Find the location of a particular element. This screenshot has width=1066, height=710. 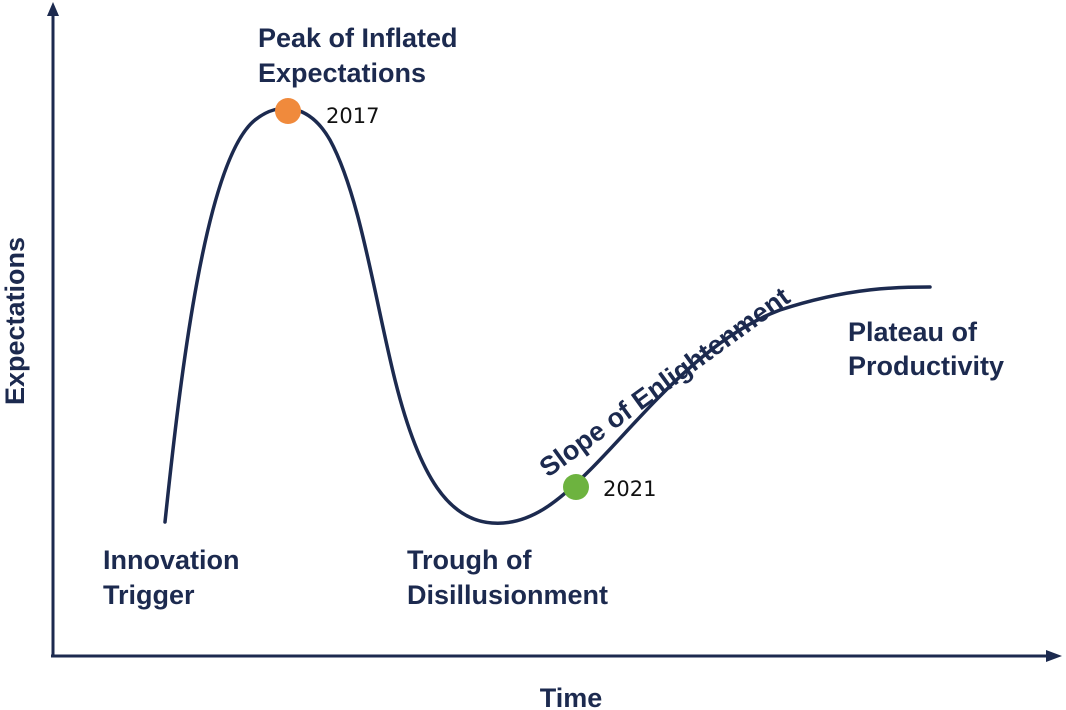

phase-label-plateau-line2: Productivity is located at coordinates (926, 366).